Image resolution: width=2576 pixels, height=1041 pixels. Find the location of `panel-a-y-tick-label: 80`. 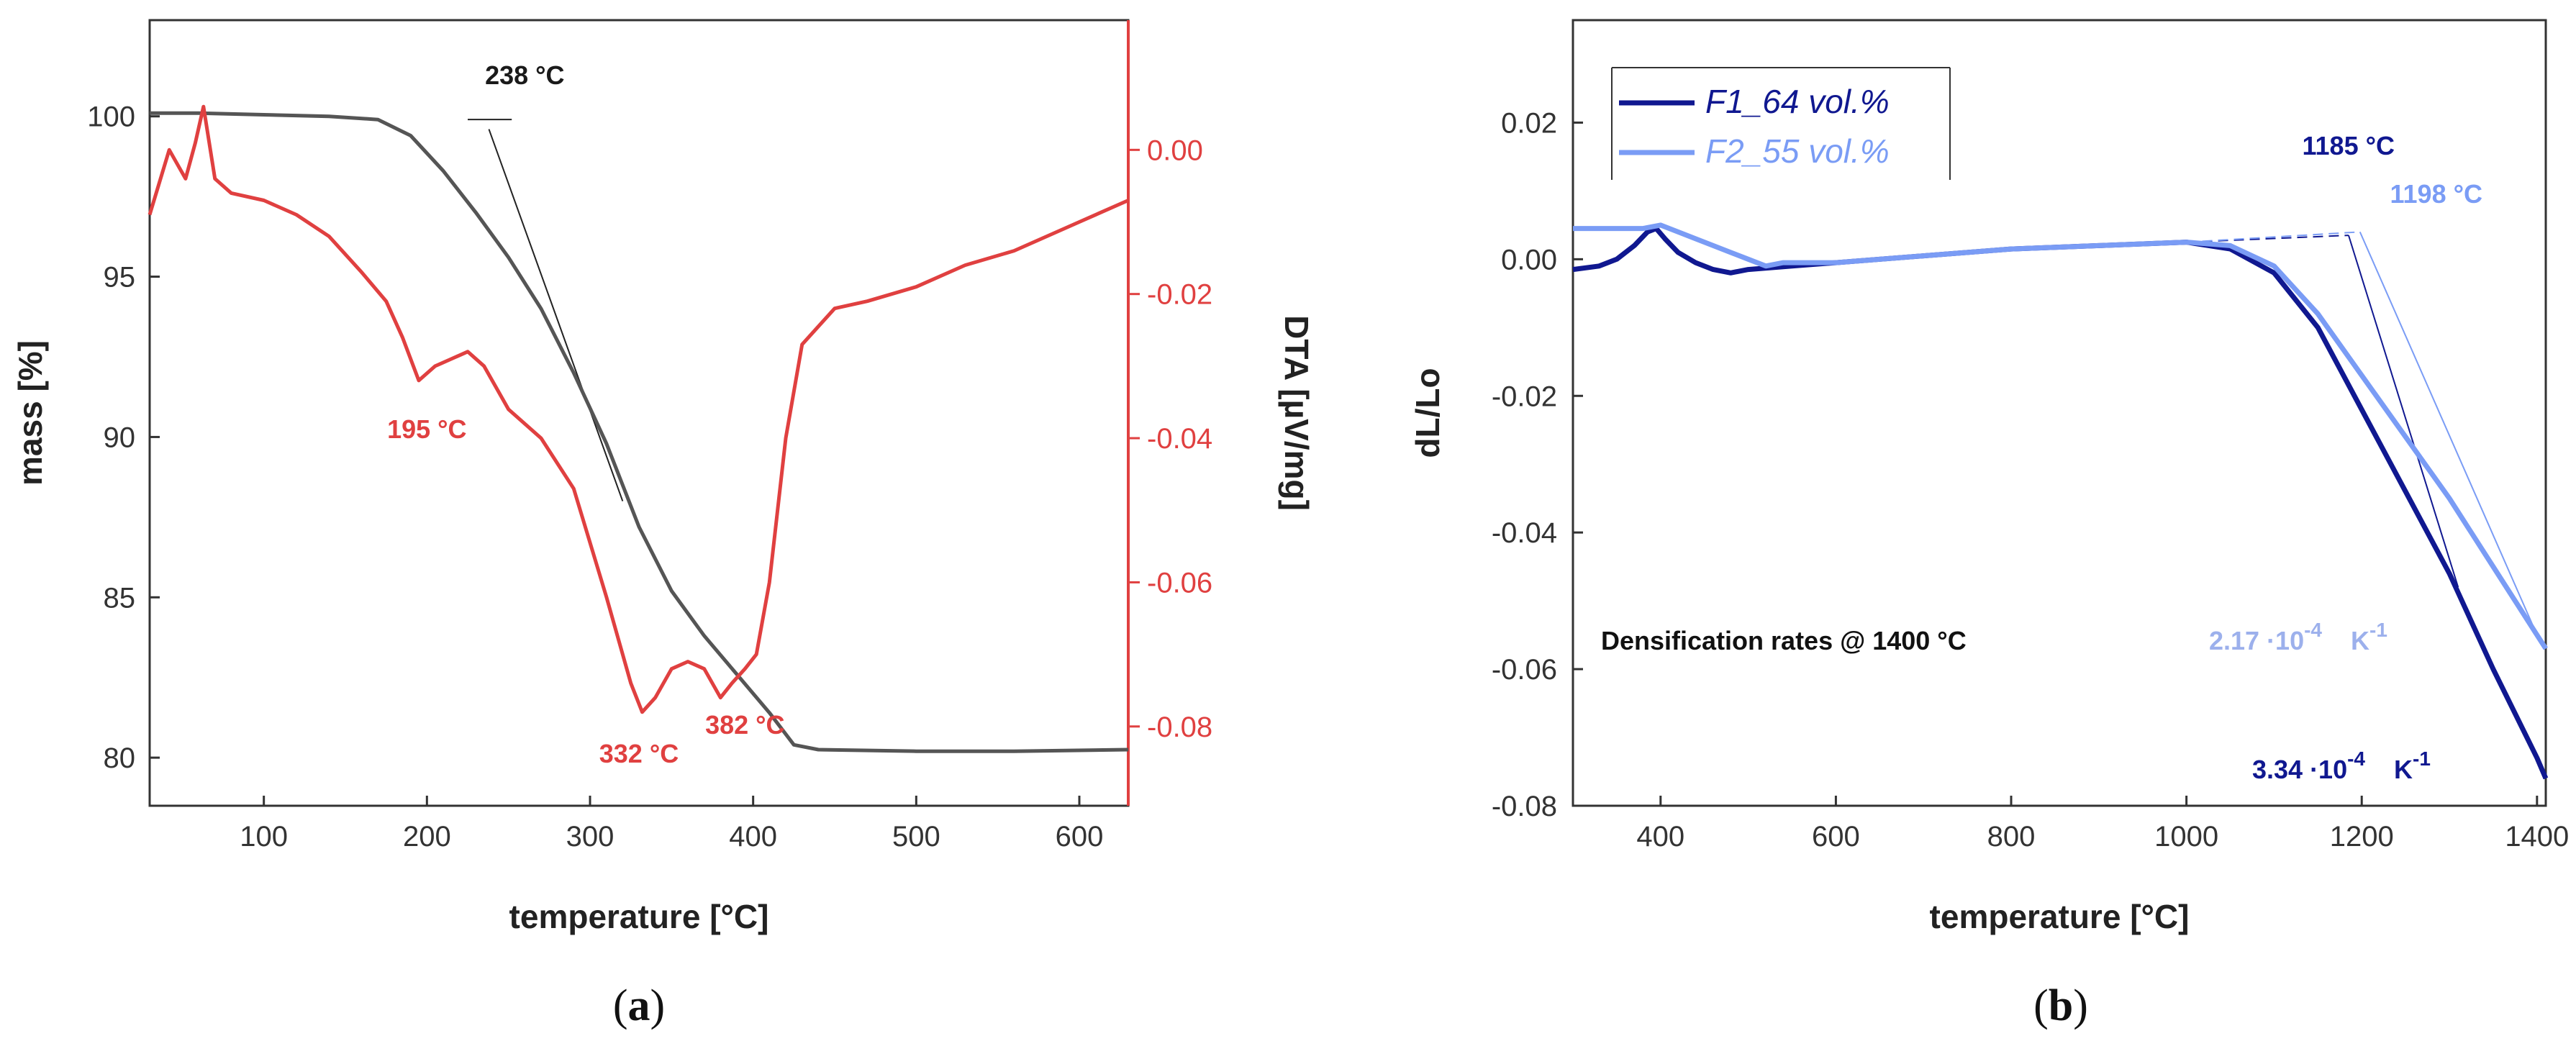

panel-a-y-tick-label: 80 is located at coordinates (120, 758).